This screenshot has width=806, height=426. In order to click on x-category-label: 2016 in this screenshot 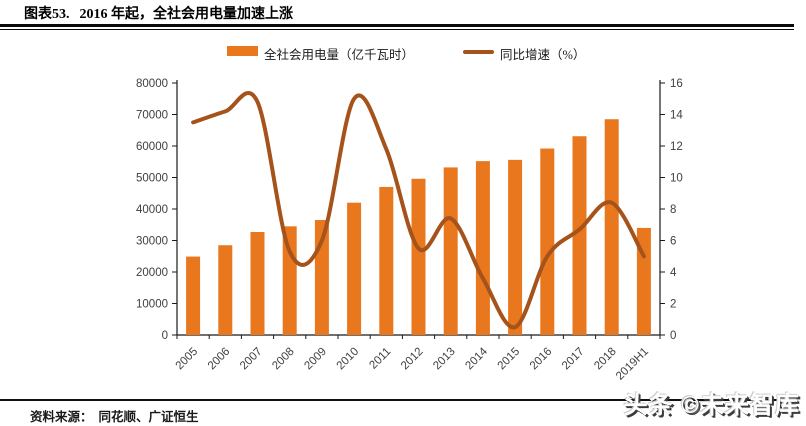, I will do `click(541, 359)`.